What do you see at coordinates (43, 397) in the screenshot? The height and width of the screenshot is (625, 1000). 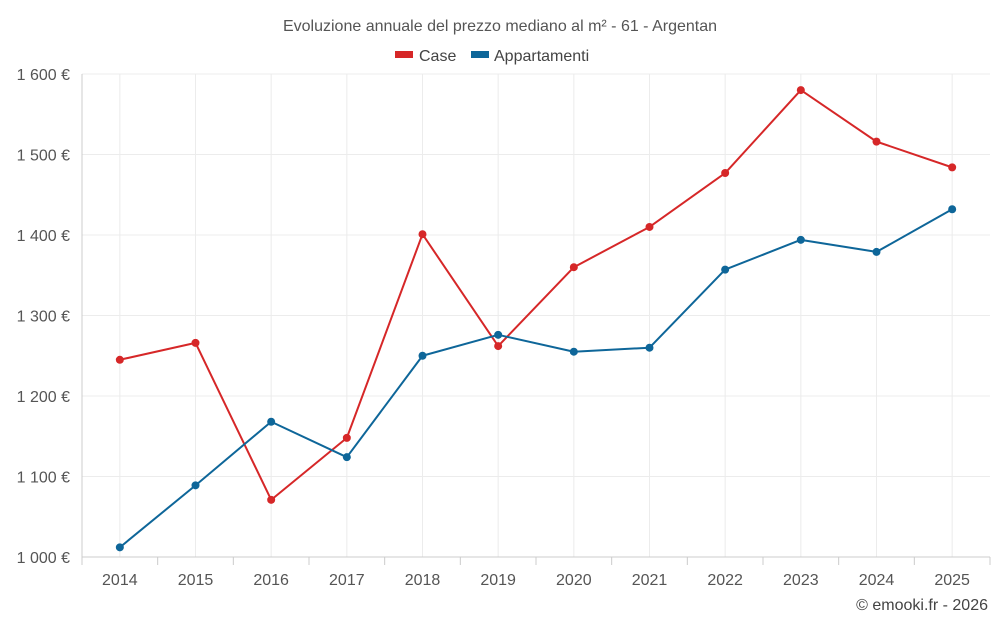 I see `y-tick-label: 1 200 €` at bounding box center [43, 397].